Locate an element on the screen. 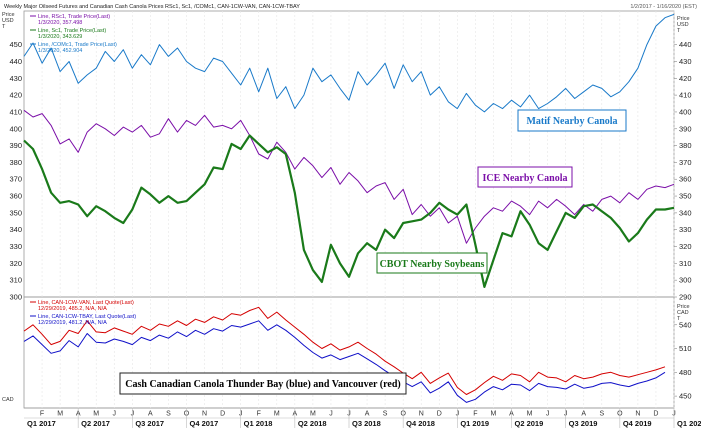 The image size is (701, 437). quarter-tick-label: Q3 2019 is located at coordinates (583, 423).